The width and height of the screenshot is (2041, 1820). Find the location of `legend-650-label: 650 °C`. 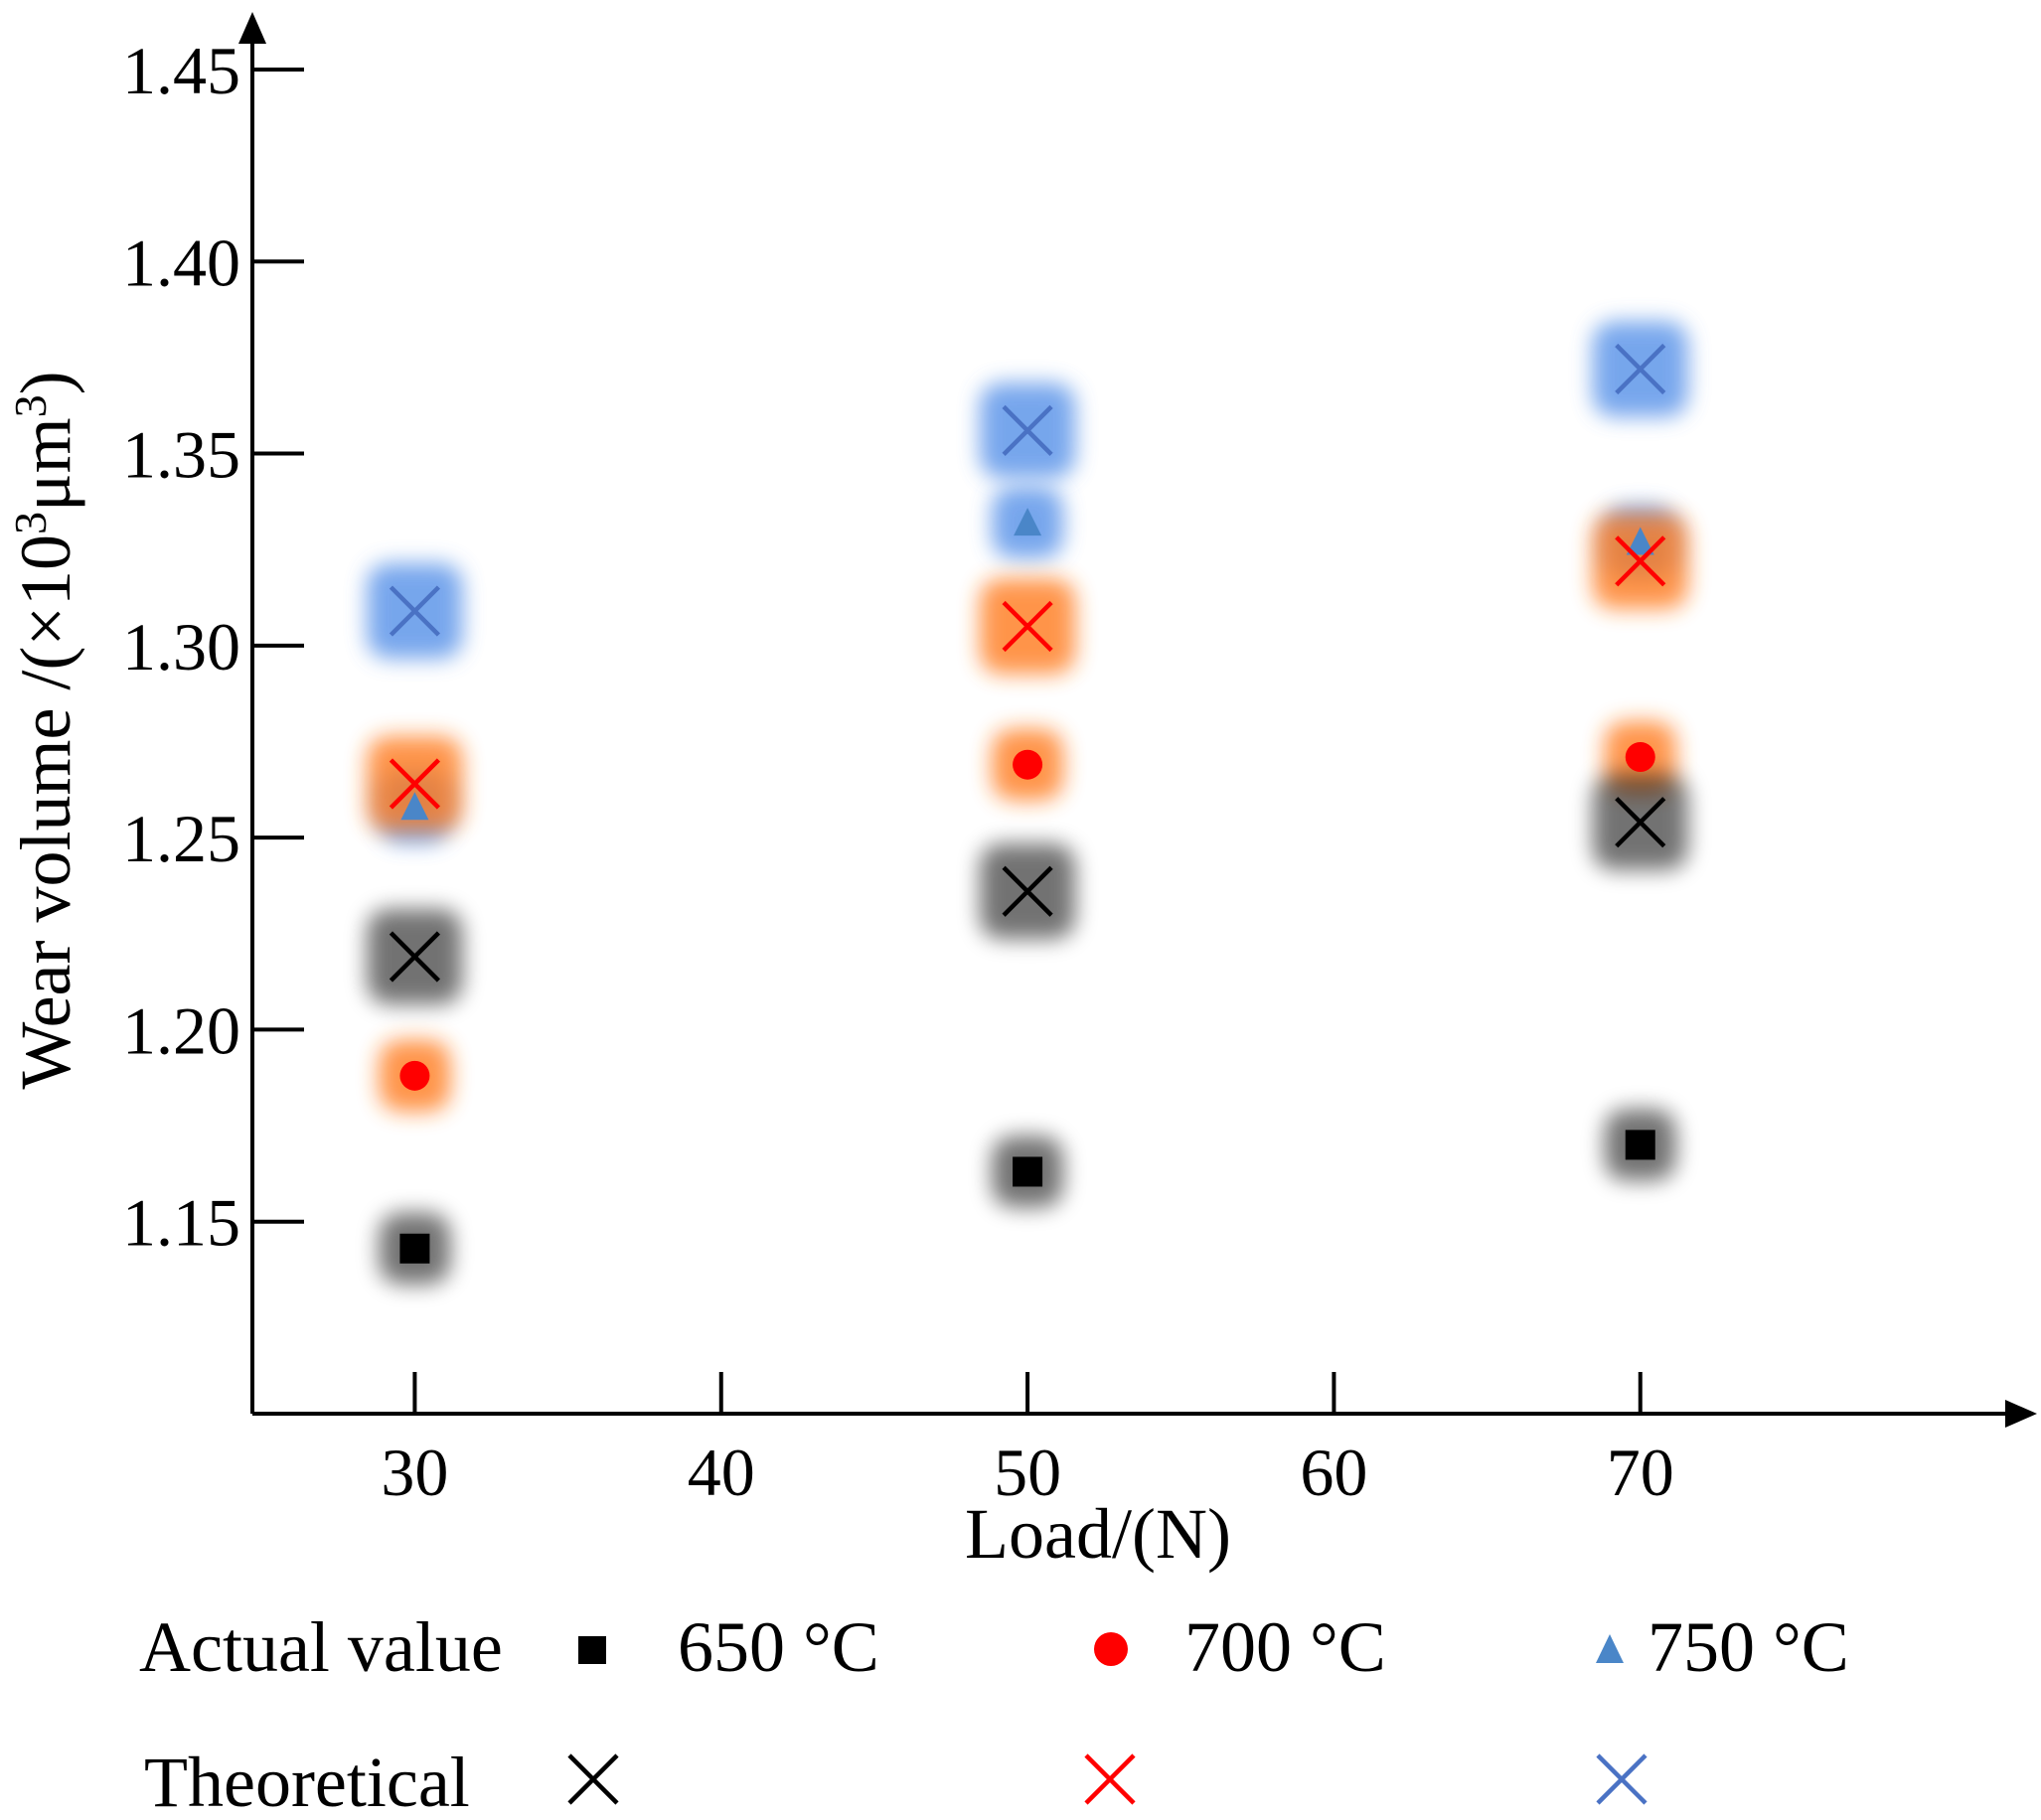

legend-650-label: 650 °C is located at coordinates (778, 1647).